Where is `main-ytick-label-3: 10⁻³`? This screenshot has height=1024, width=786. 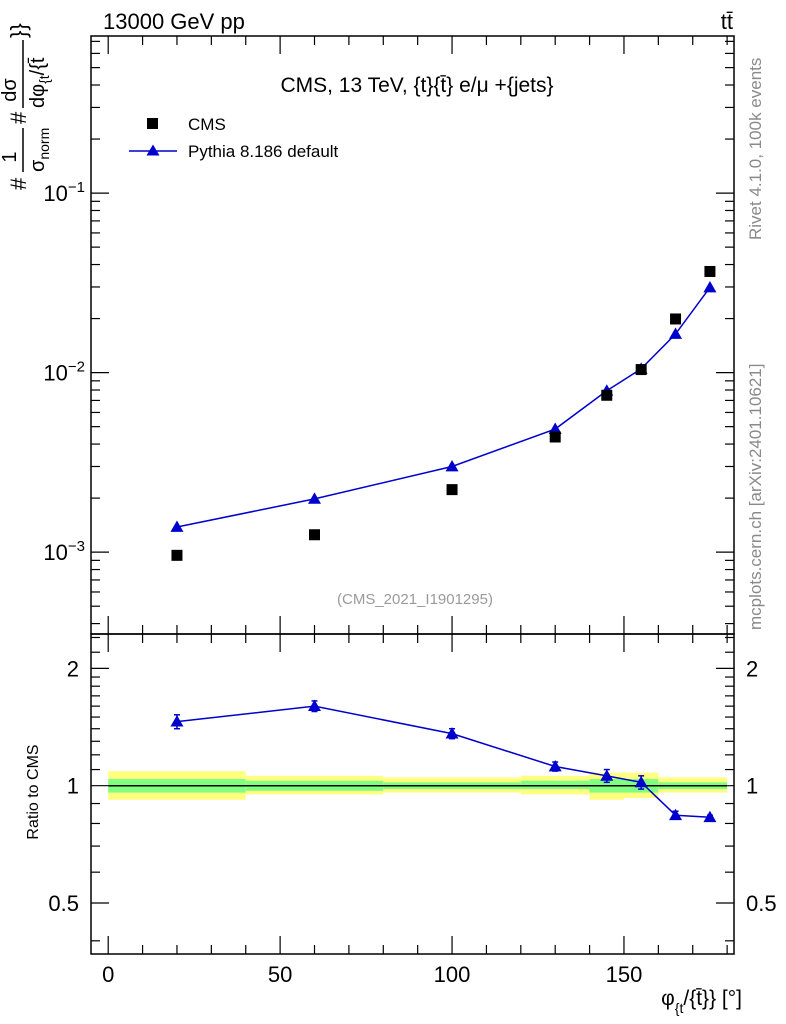 main-ytick-label-3: 10⁻³ is located at coordinates (64, 551).